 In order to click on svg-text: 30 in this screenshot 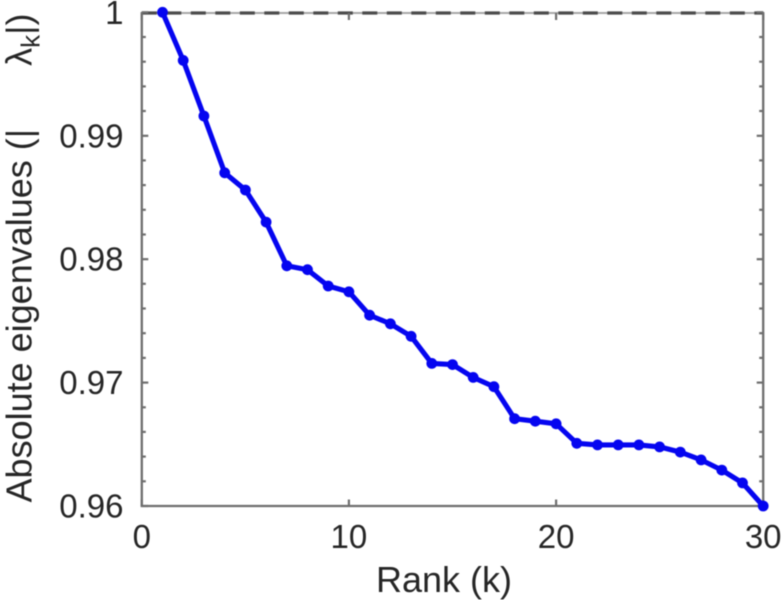, I will do `click(763, 536)`.